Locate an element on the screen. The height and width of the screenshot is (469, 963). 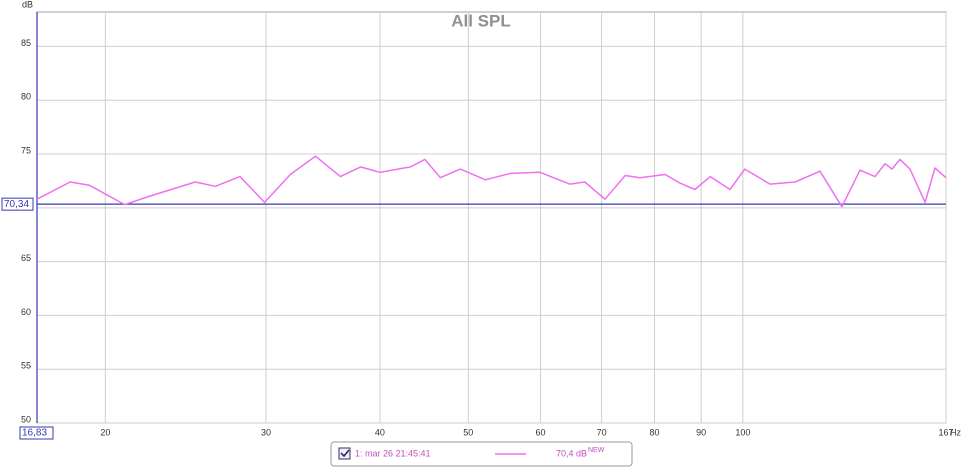
cursor-x-box is located at coordinates (36, 433).